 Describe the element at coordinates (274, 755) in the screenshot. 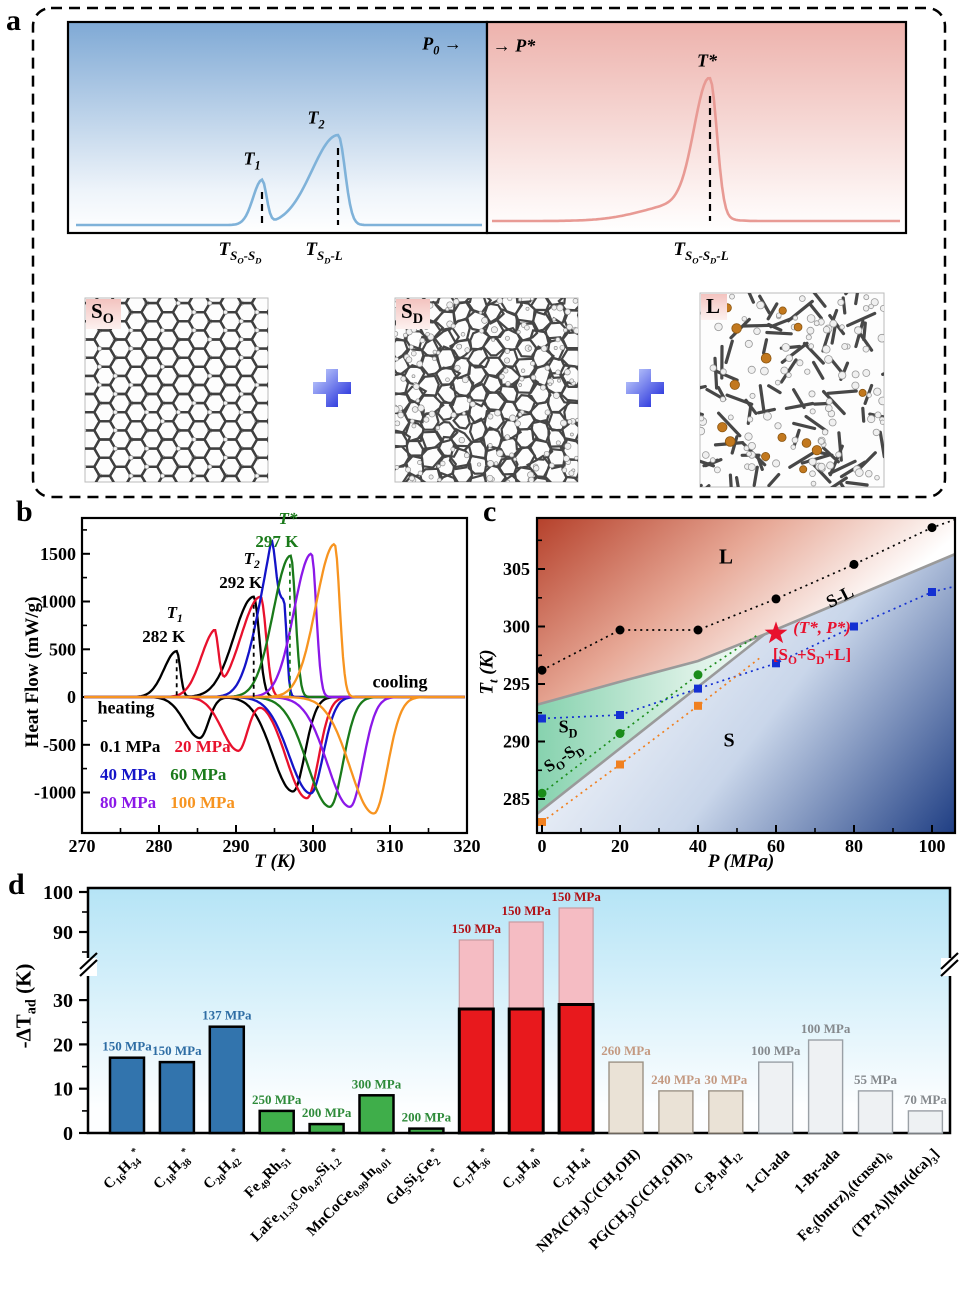

I see `dsc-cooling-curve-100 MPa` at that location.